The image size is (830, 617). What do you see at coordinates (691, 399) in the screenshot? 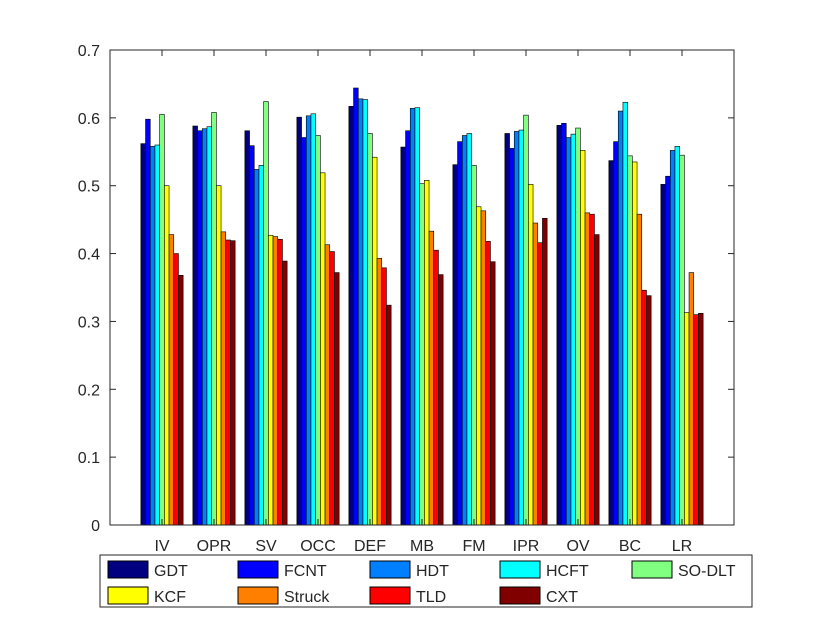
I see `bar-lr-struck` at bounding box center [691, 399].